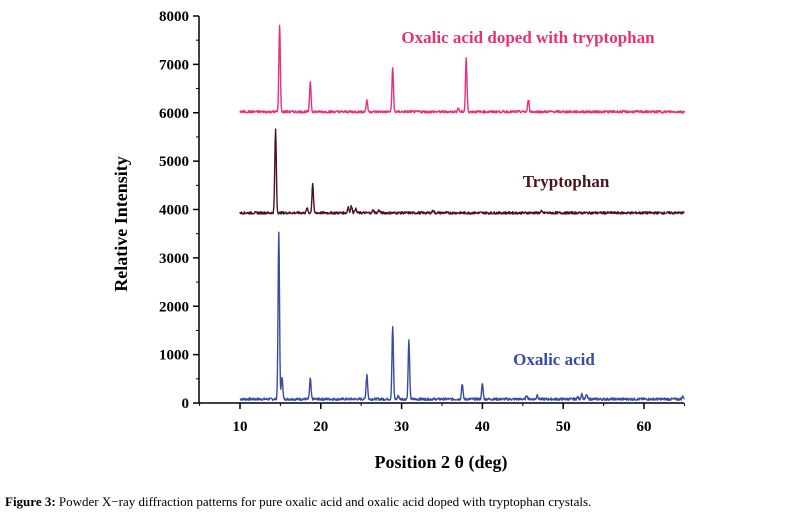 The image size is (797, 520). What do you see at coordinates (442, 419) in the screenshot?
I see `x-axis-ticks: 10 20 30 40 50 60` at bounding box center [442, 419].